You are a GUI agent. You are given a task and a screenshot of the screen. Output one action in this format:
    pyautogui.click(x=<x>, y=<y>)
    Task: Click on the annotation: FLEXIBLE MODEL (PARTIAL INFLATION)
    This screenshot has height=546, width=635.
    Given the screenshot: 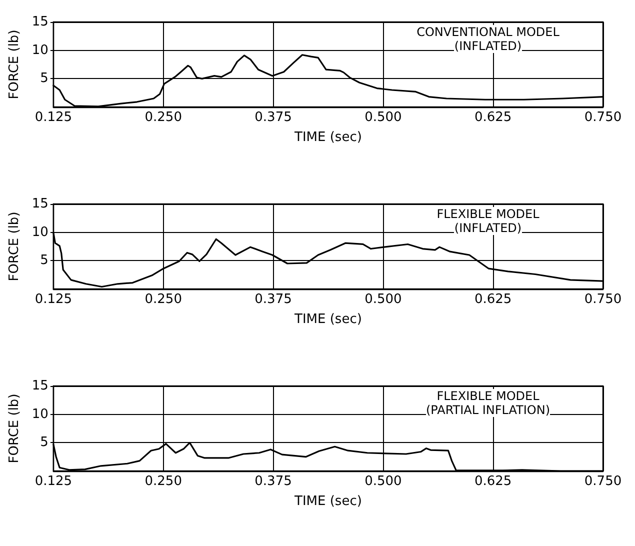 What is the action you would take?
    pyautogui.click(x=488, y=403)
    